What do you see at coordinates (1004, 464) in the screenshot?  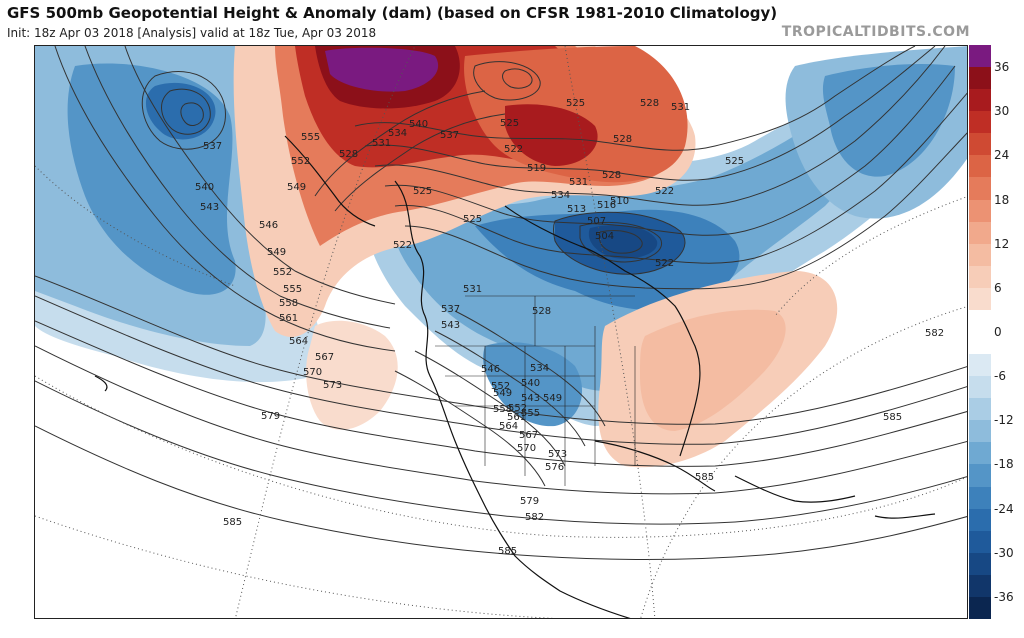 I see `colorbar-tick-label: -18` at bounding box center [1004, 464].